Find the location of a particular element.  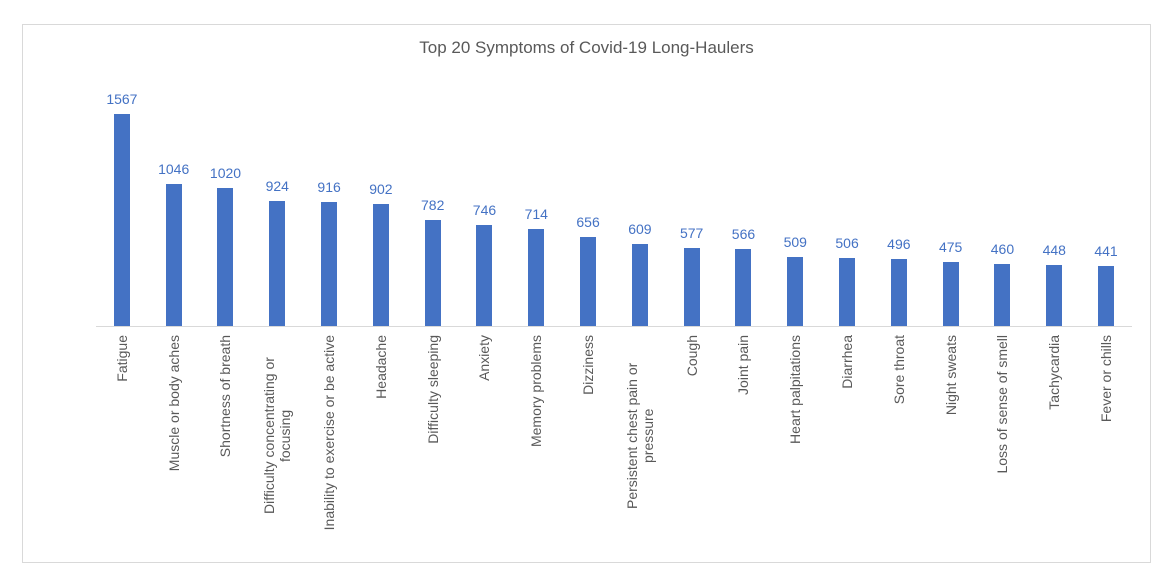

bar-value-label: 609 is located at coordinates (640, 229).